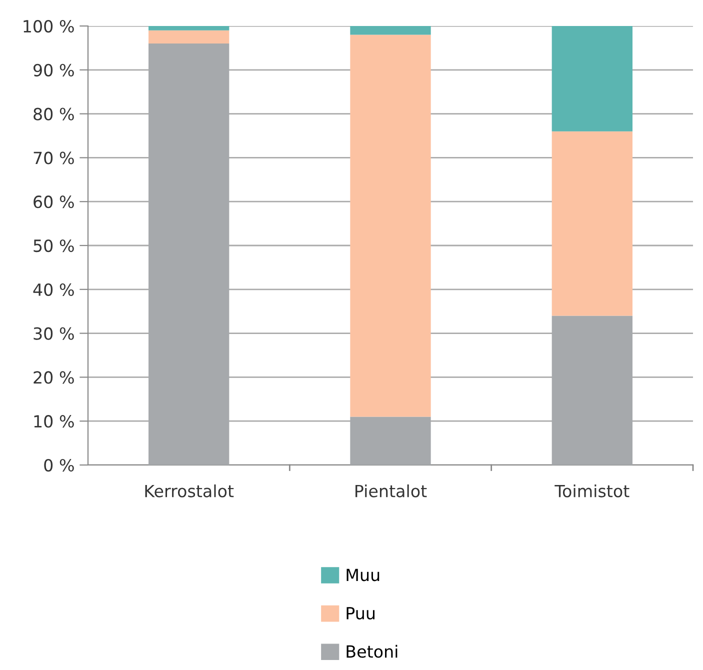  What do you see at coordinates (54, 421) in the screenshot?
I see `y-tick-label: 10 %` at bounding box center [54, 421].